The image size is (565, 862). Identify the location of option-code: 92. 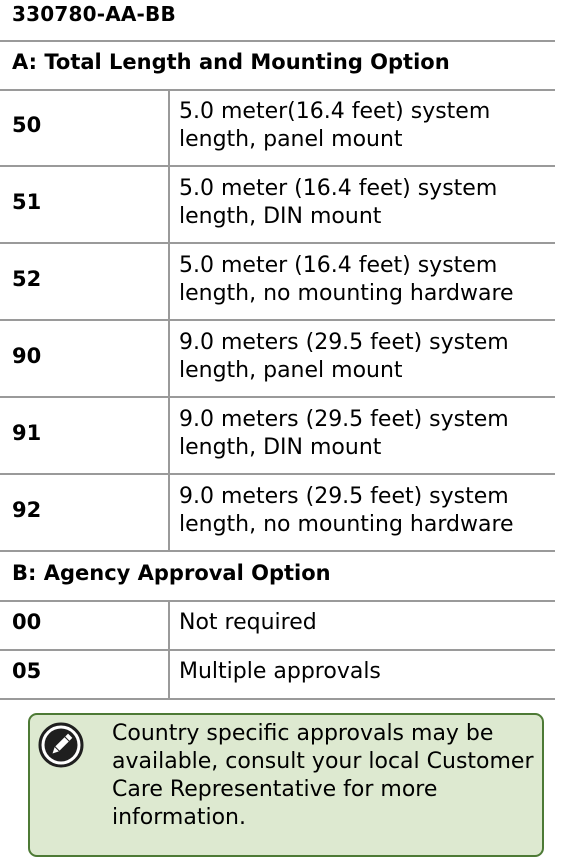
(27, 510).